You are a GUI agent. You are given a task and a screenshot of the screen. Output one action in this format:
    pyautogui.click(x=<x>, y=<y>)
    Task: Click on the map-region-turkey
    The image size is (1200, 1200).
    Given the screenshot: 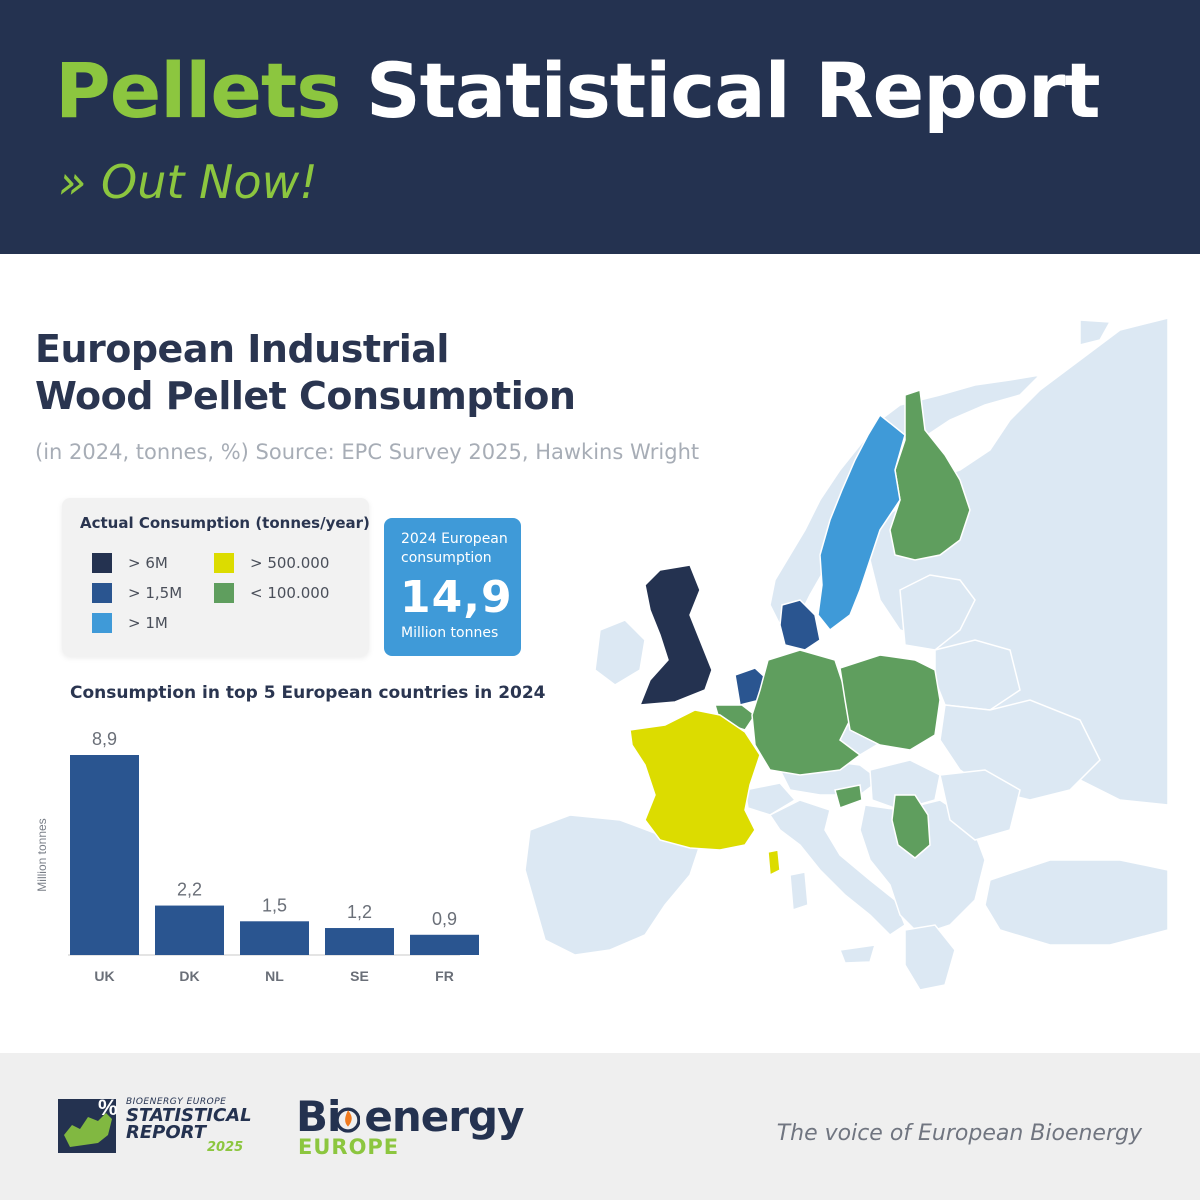 What is the action you would take?
    pyautogui.click(x=1076, y=902)
    